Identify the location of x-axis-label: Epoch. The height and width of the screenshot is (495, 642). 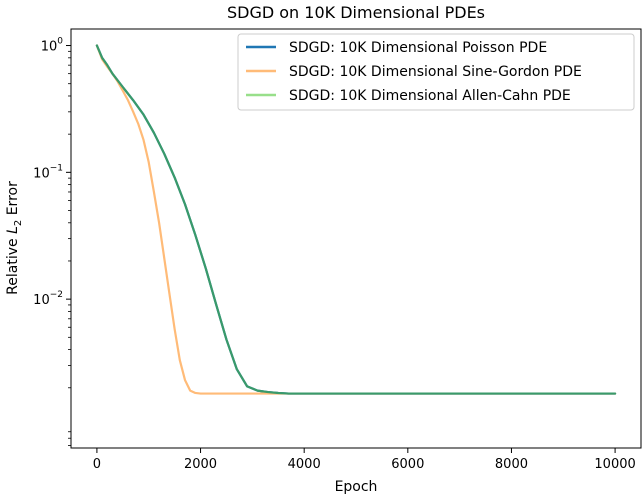
(356, 487).